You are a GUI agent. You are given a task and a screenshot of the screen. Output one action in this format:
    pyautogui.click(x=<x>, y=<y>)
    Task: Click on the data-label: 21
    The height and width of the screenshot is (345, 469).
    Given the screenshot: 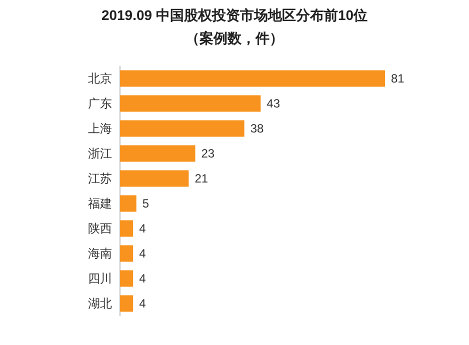 What is the action you would take?
    pyautogui.click(x=201, y=179)
    